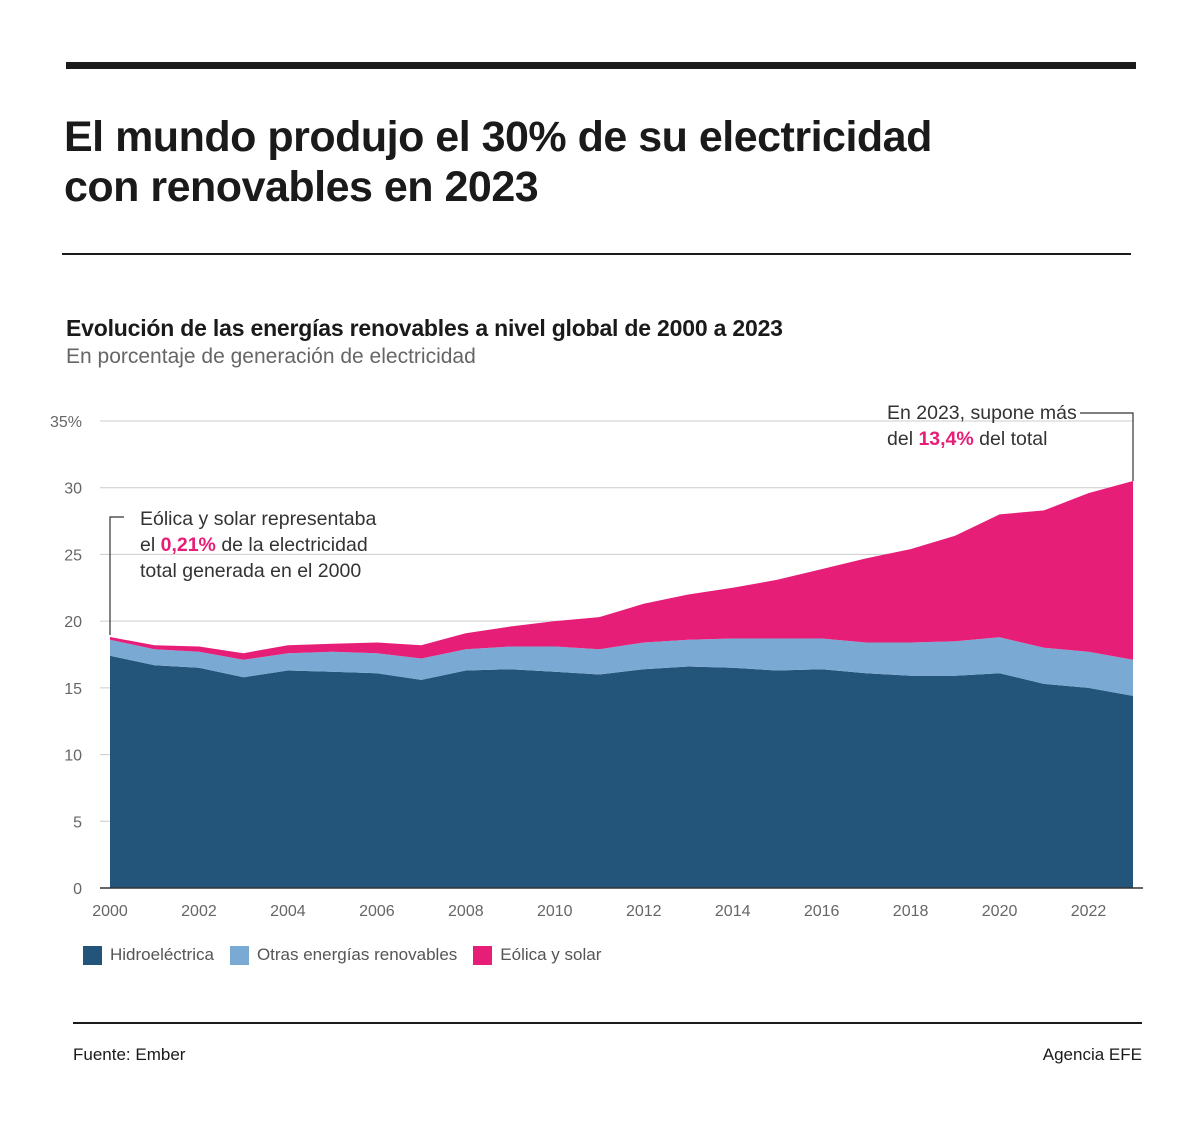 The height and width of the screenshot is (1125, 1200). I want to click on annotation-2000-post: de la electricidad, so click(291, 545).